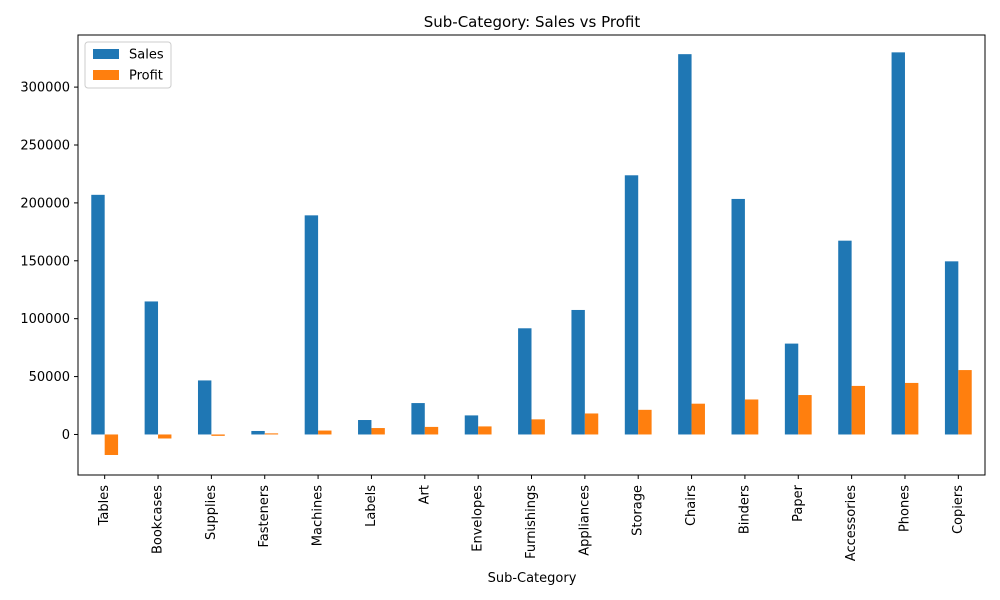 The width and height of the screenshot is (1000, 600). Describe the element at coordinates (218, 435) in the screenshot. I see `bar-profit-supplies` at that location.